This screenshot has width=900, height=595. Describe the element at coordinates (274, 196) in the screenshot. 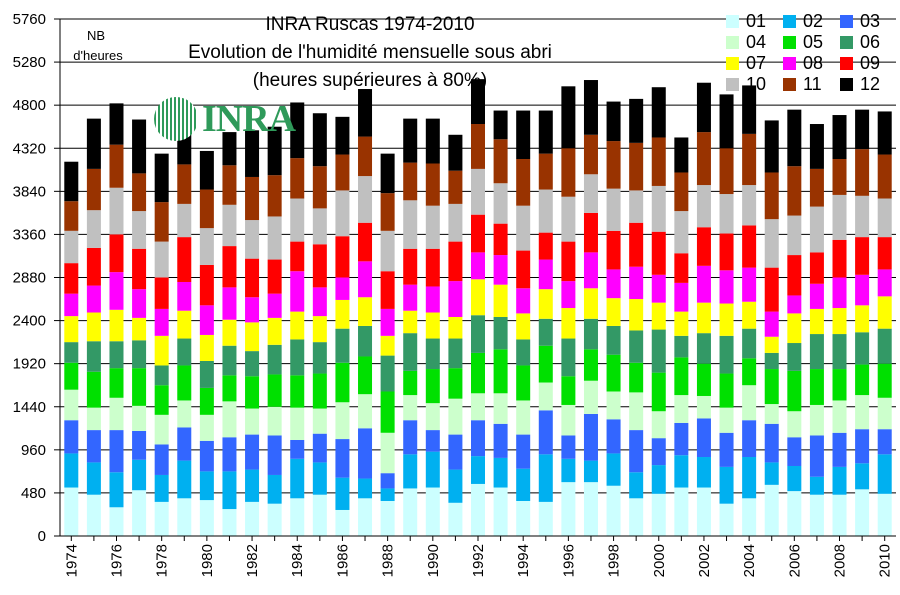

I see `bar-segment-11-1983` at that location.